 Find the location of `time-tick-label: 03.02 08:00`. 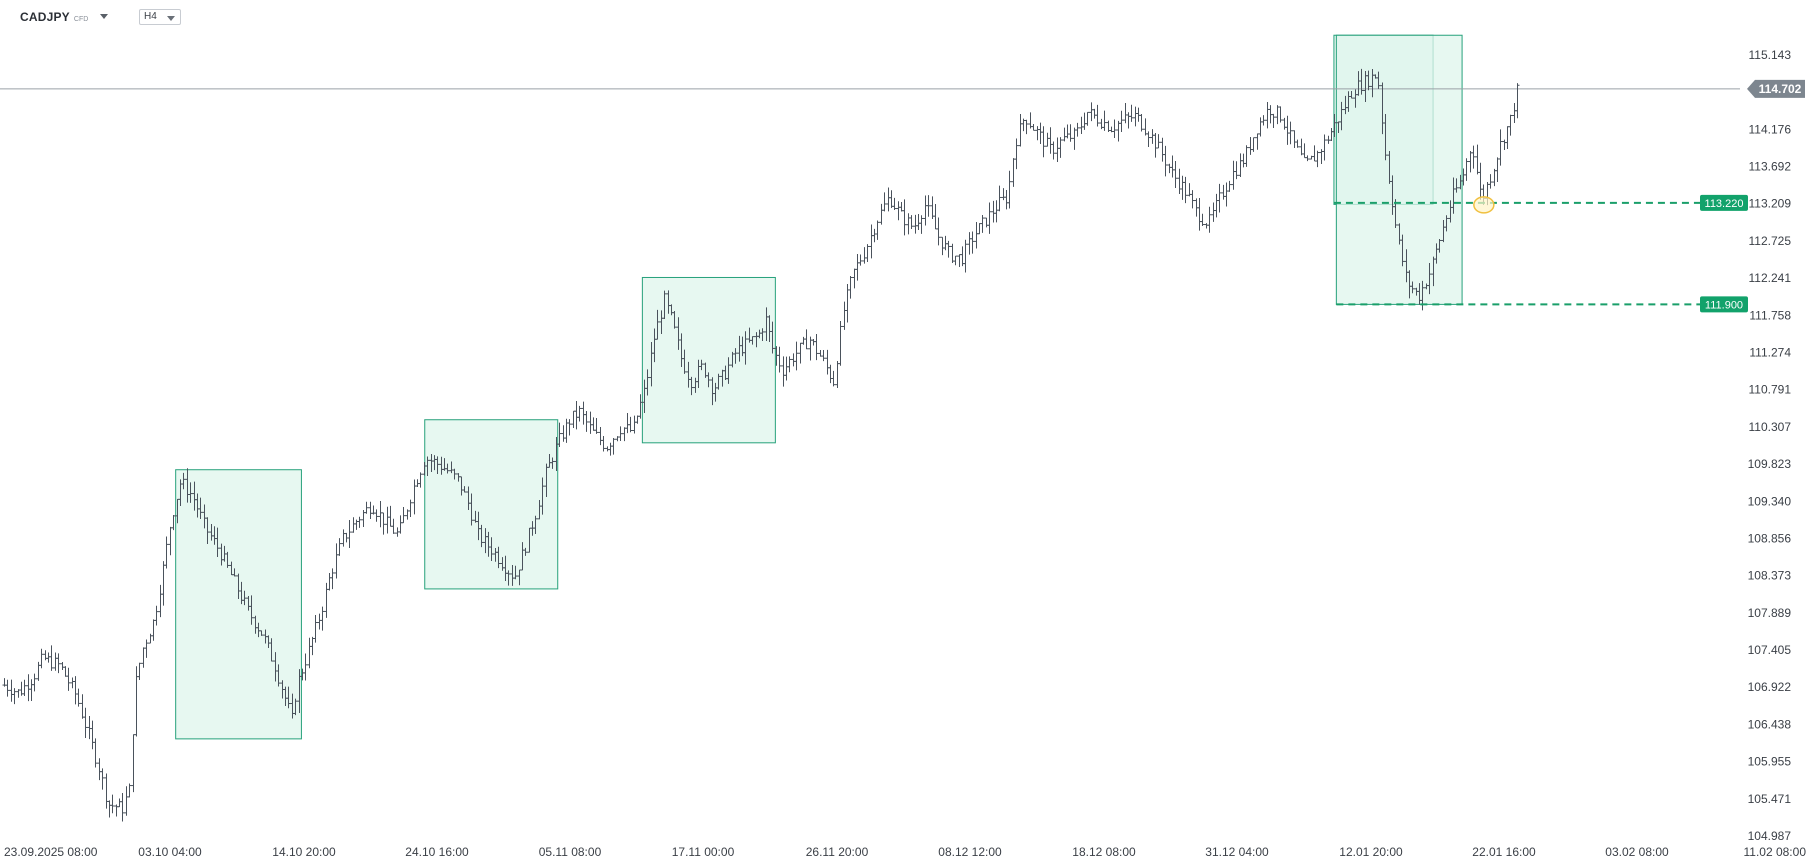

time-tick-label: 03.02 08:00 is located at coordinates (1637, 852).